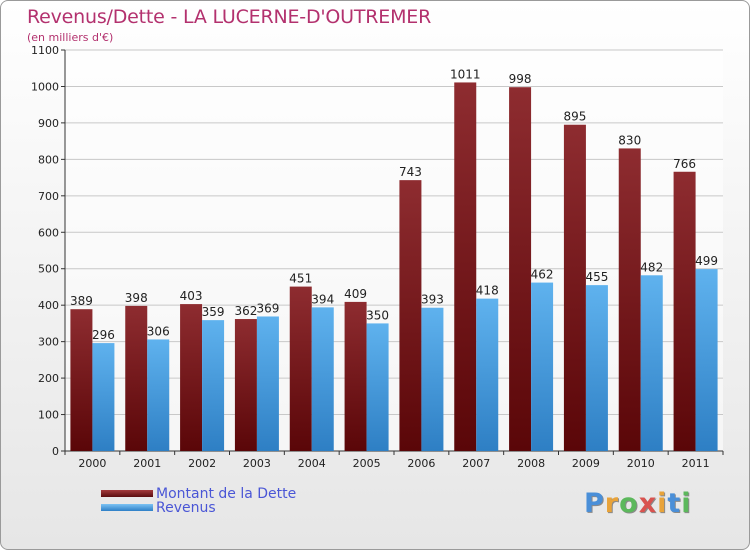 The width and height of the screenshot is (750, 550). What do you see at coordinates (596, 277) in the screenshot?
I see `data-label-revenue: 455` at bounding box center [596, 277].